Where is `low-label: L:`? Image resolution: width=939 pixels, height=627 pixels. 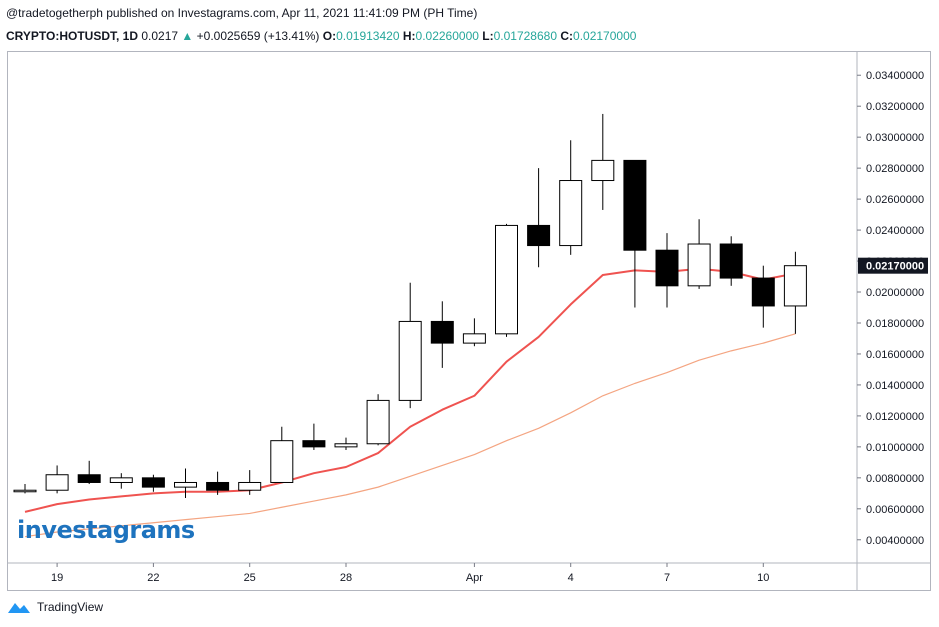
low-label: L: is located at coordinates (488, 36).